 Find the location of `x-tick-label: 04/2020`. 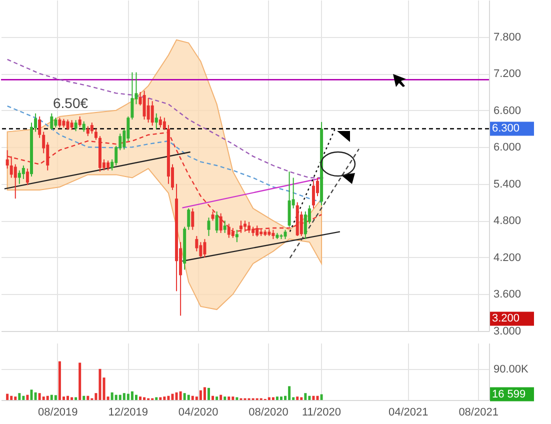

x-tick-label: 04/2020 is located at coordinates (198, 412).